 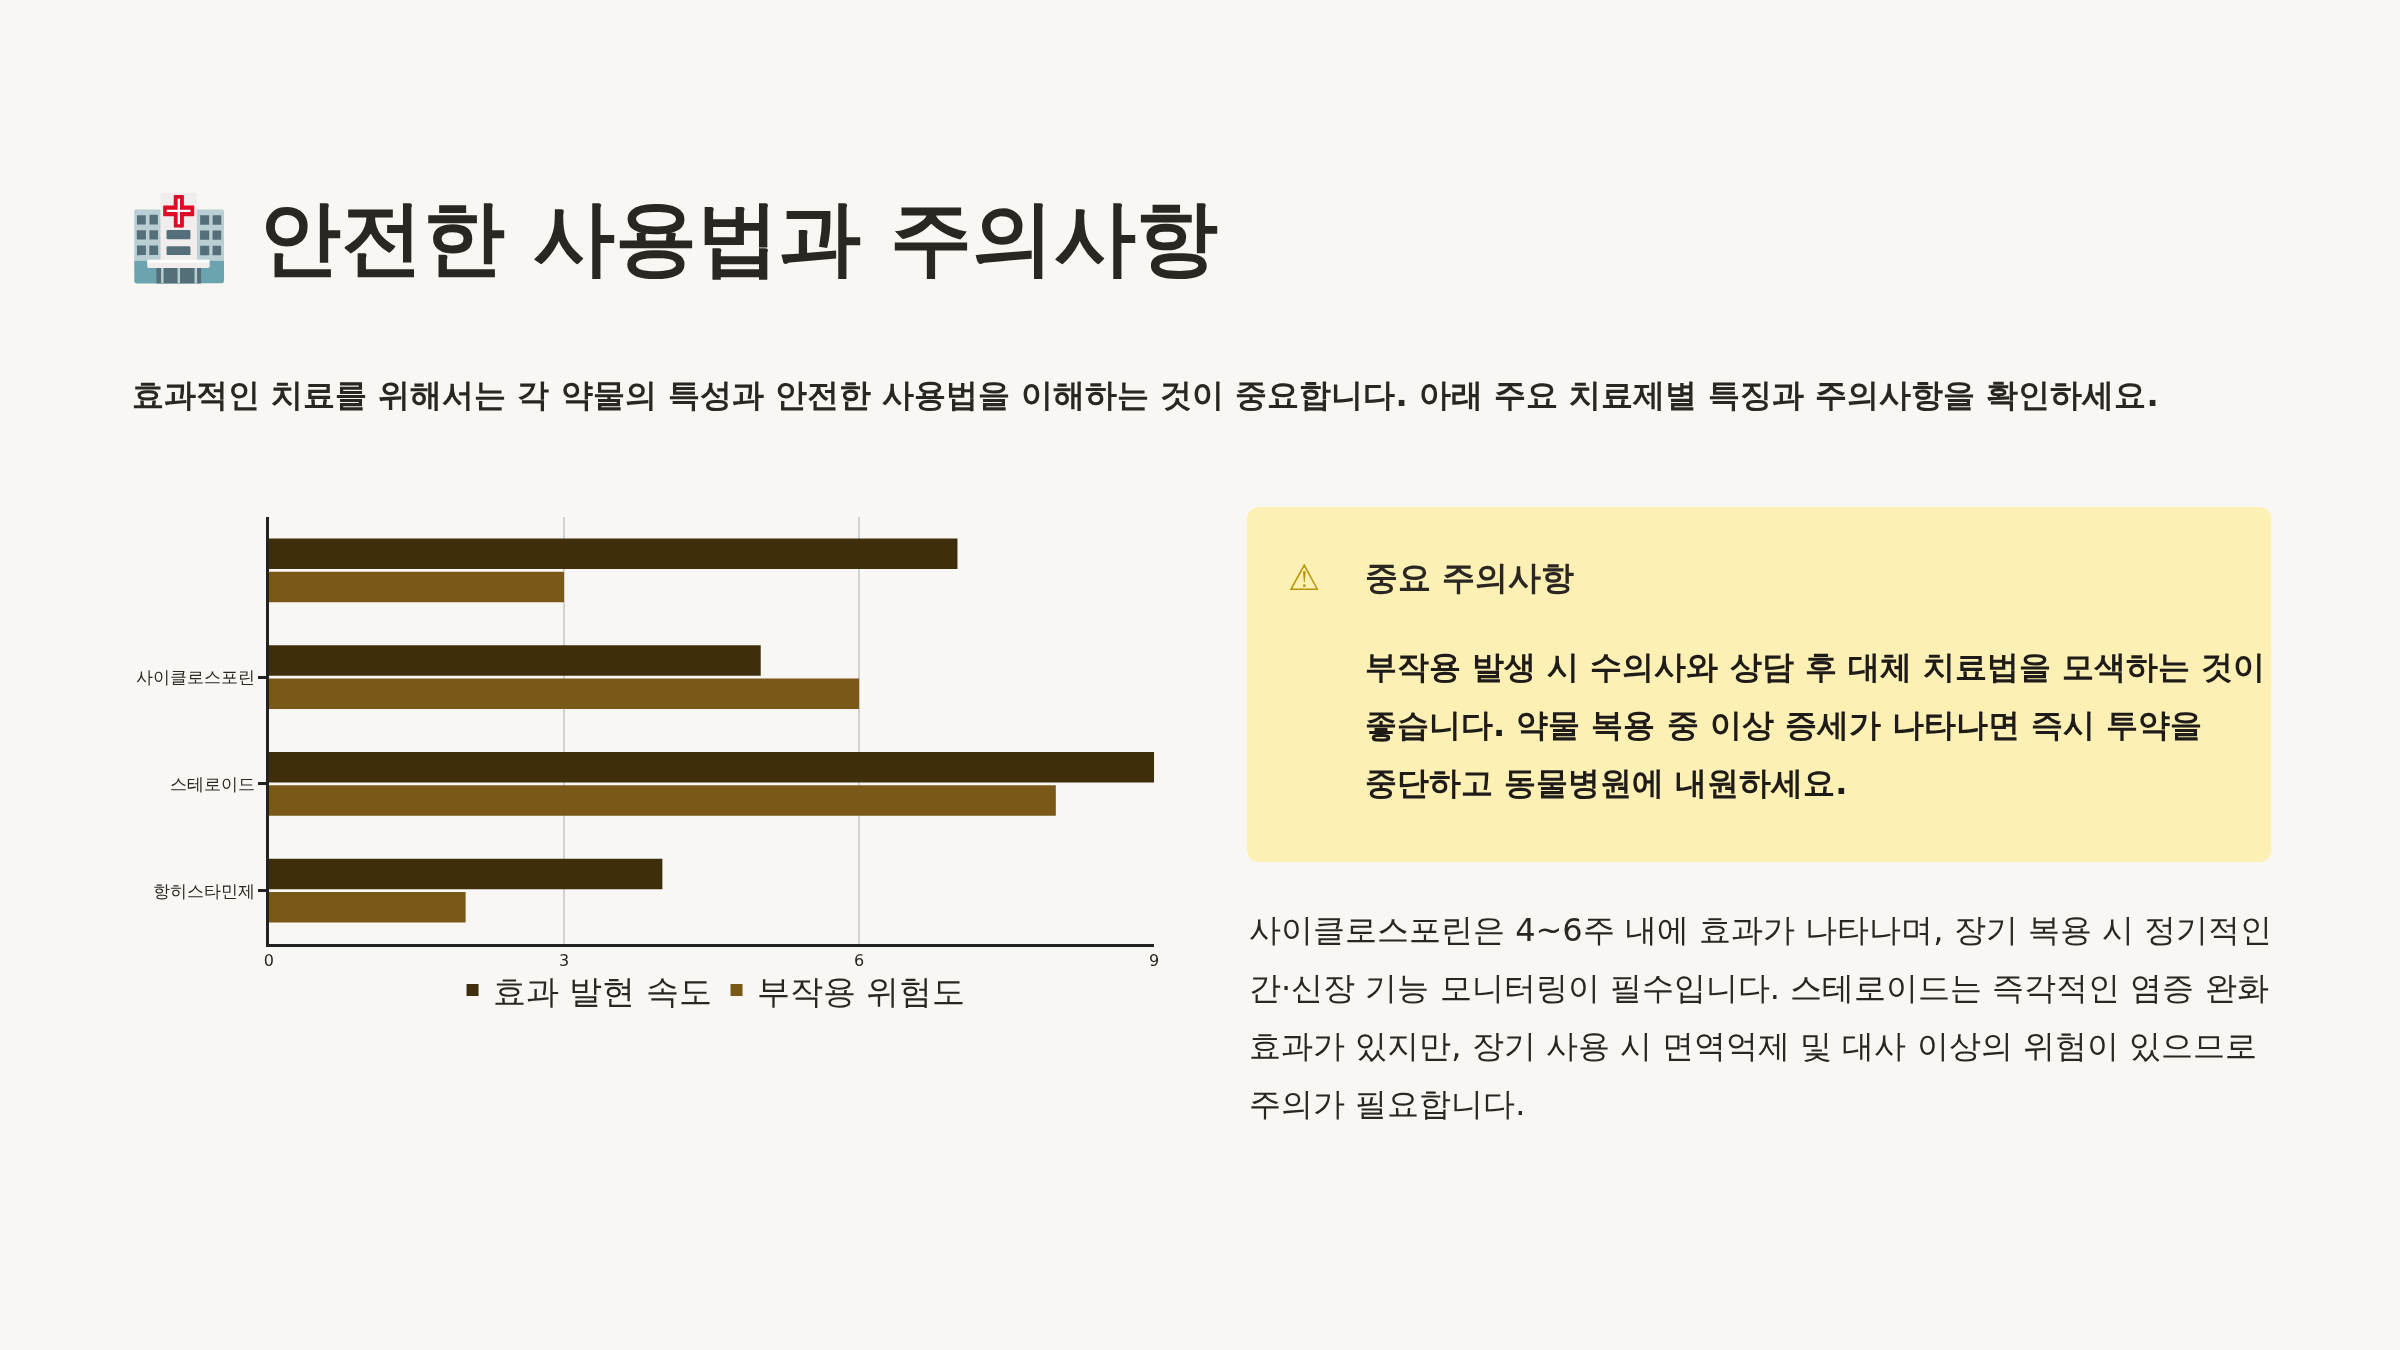 What do you see at coordinates (268, 960) in the screenshot?
I see `x-tick-label: 0` at bounding box center [268, 960].